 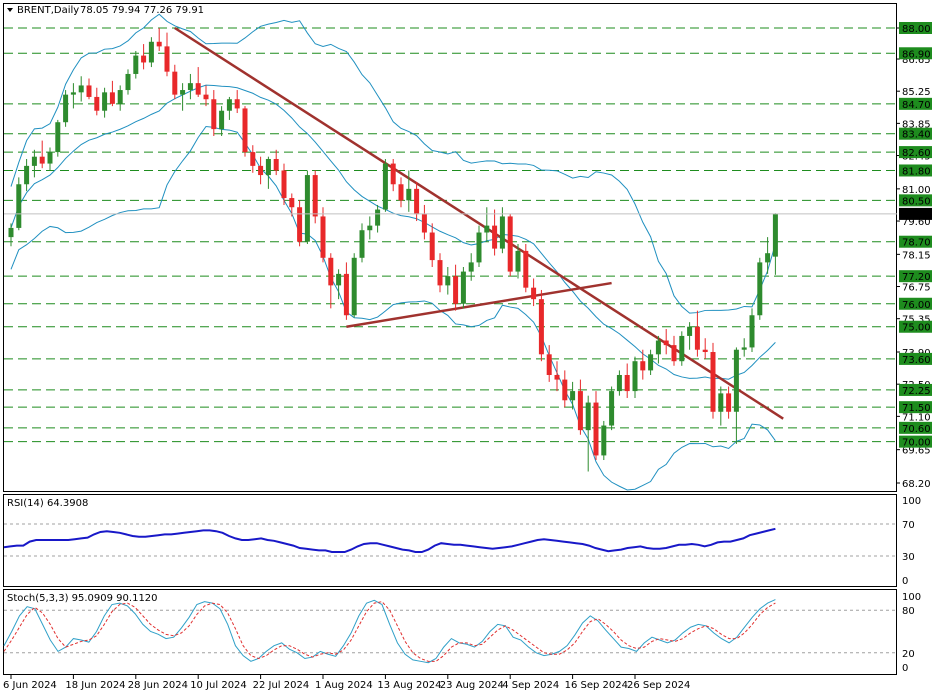 I want to click on trendline, so click(x=479, y=304).